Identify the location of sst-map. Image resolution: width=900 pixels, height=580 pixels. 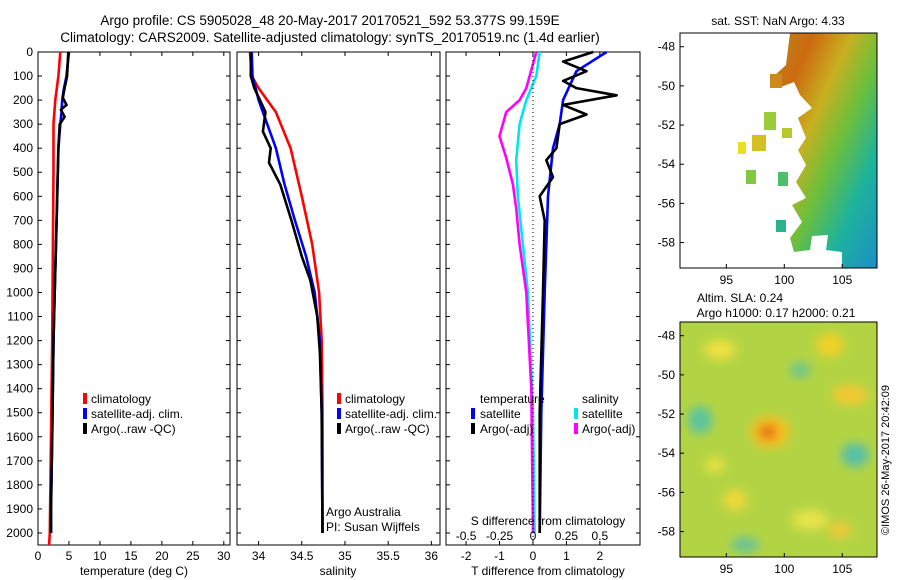
(778, 150).